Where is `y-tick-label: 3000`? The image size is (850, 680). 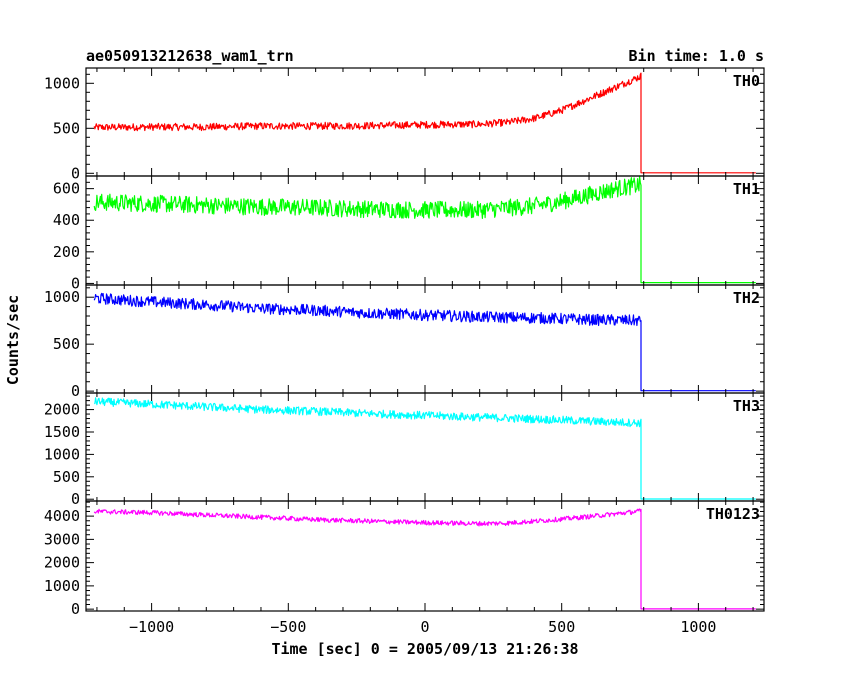 y-tick-label: 3000 is located at coordinates (62, 539).